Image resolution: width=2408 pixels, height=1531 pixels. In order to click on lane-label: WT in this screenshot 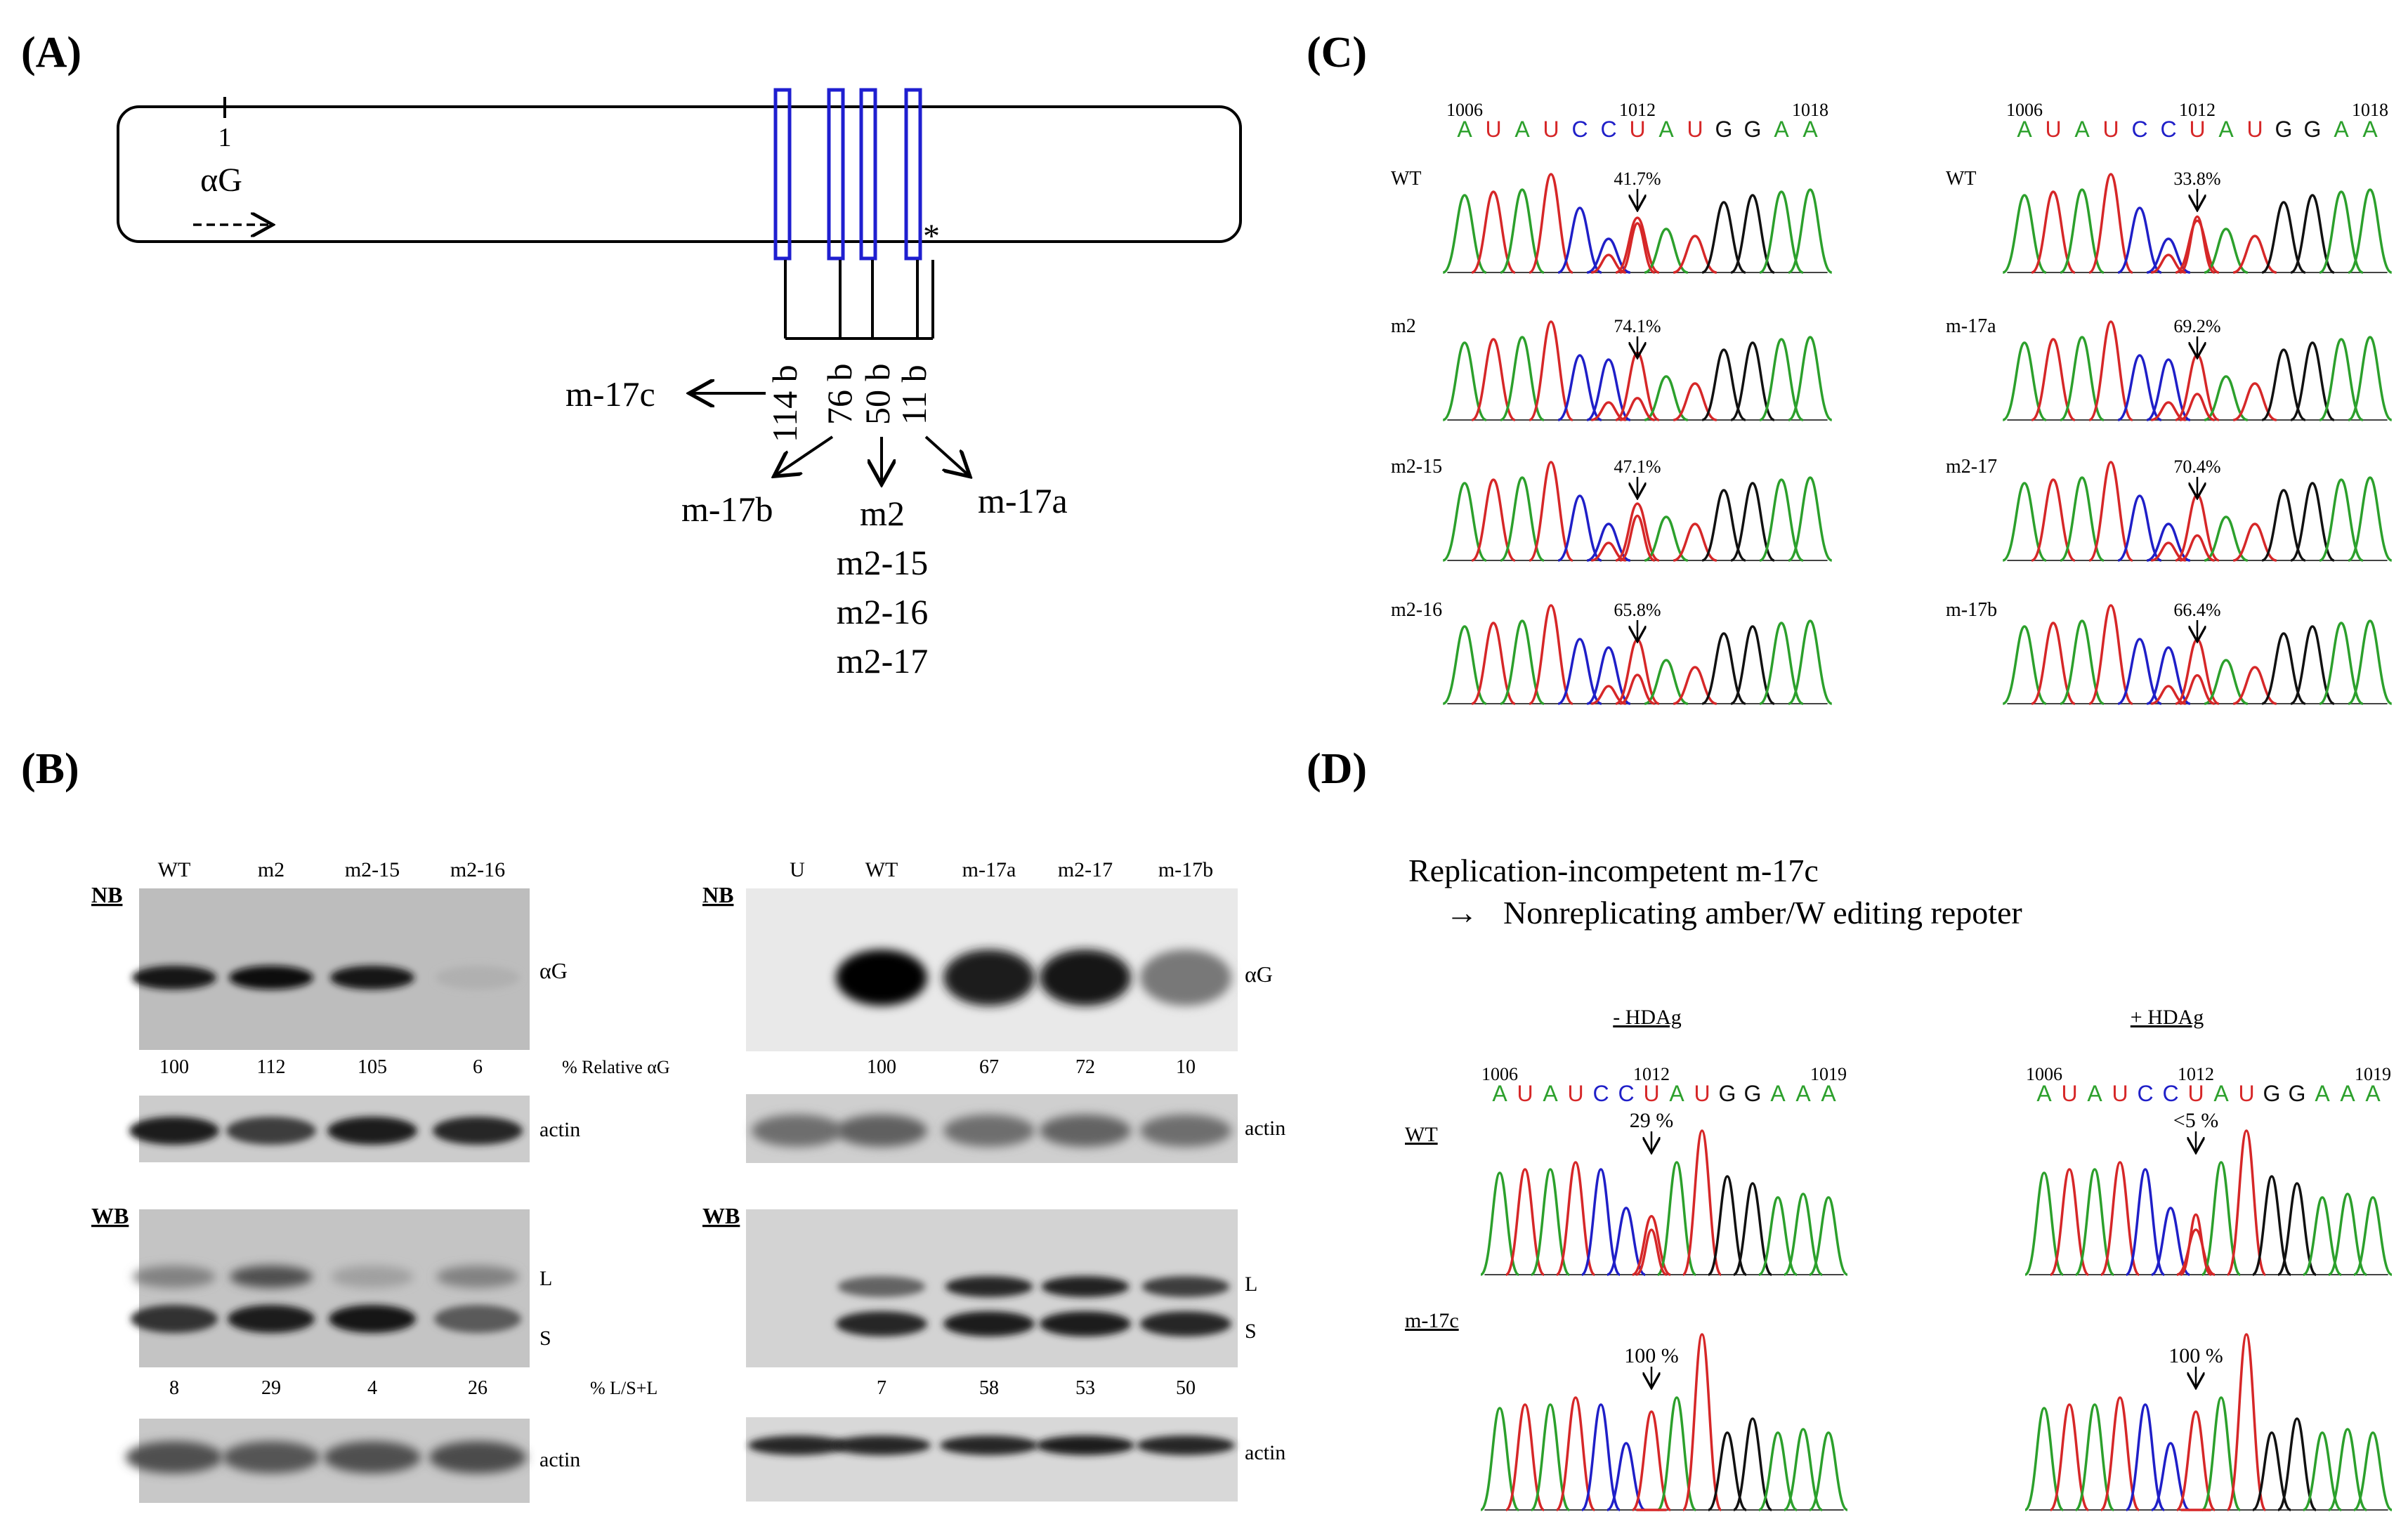, I will do `click(175, 869)`.